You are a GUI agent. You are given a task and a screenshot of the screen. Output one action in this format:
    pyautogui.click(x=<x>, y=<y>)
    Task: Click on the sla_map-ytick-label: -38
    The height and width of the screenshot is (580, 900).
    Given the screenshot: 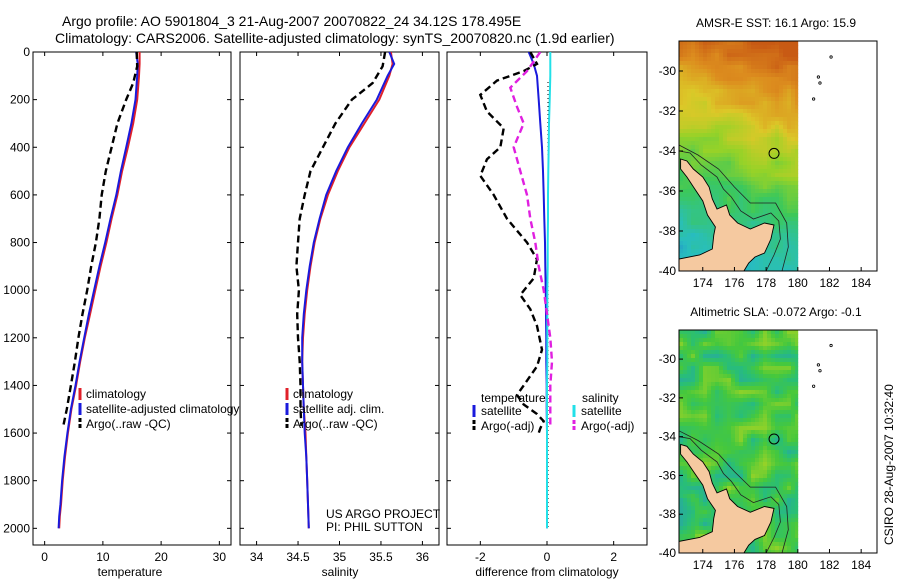 What is the action you would take?
    pyautogui.click(x=668, y=514)
    